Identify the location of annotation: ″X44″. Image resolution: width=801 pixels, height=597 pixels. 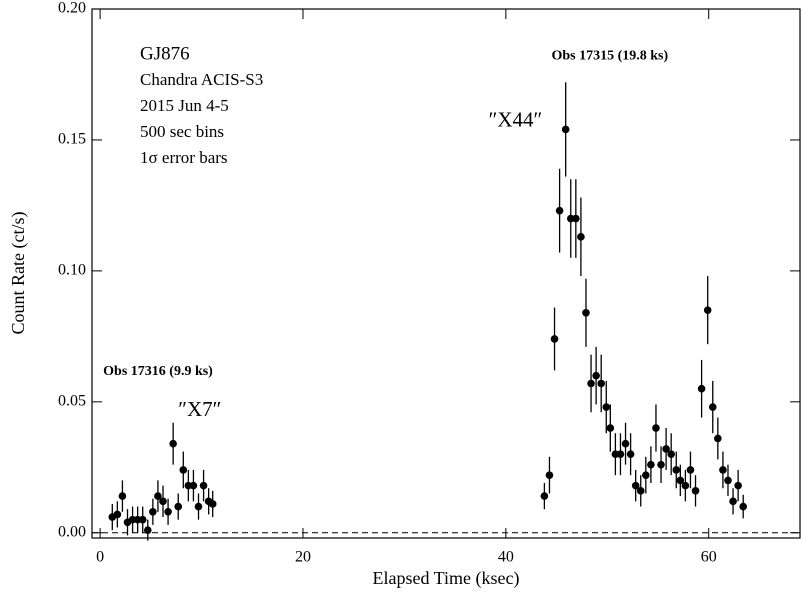
(516, 119).